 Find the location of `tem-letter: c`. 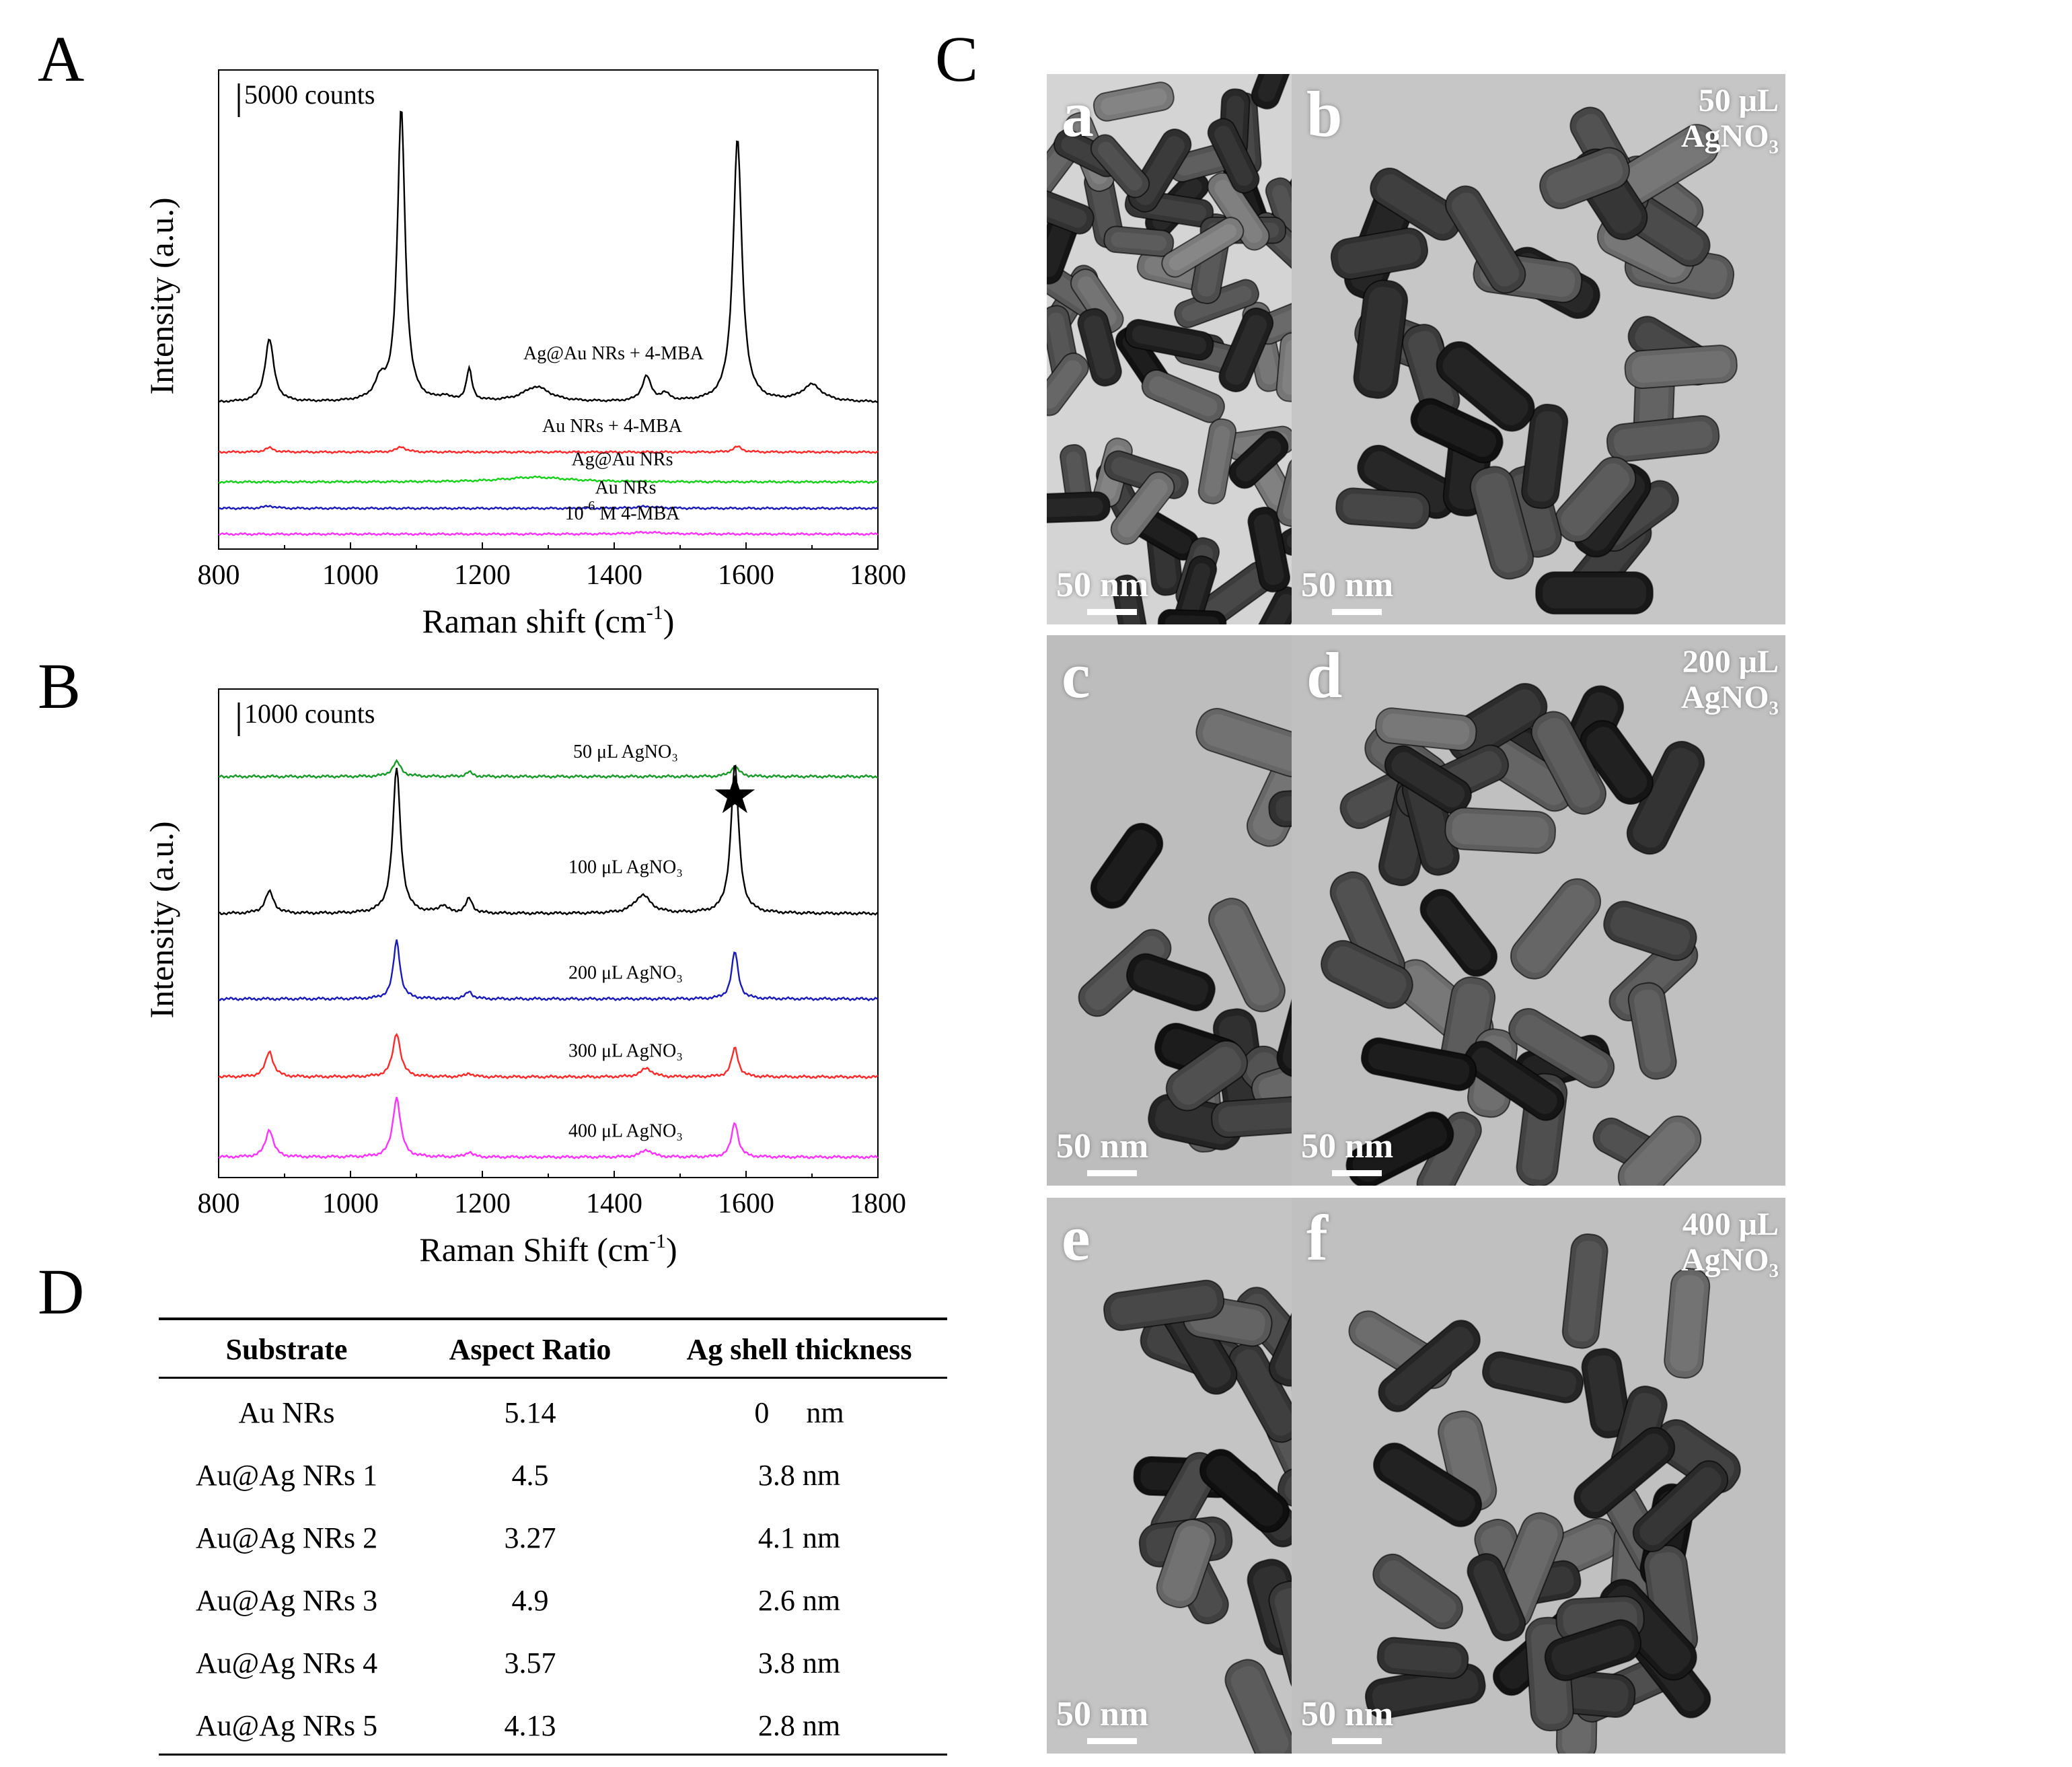

tem-letter: c is located at coordinates (1076, 675).